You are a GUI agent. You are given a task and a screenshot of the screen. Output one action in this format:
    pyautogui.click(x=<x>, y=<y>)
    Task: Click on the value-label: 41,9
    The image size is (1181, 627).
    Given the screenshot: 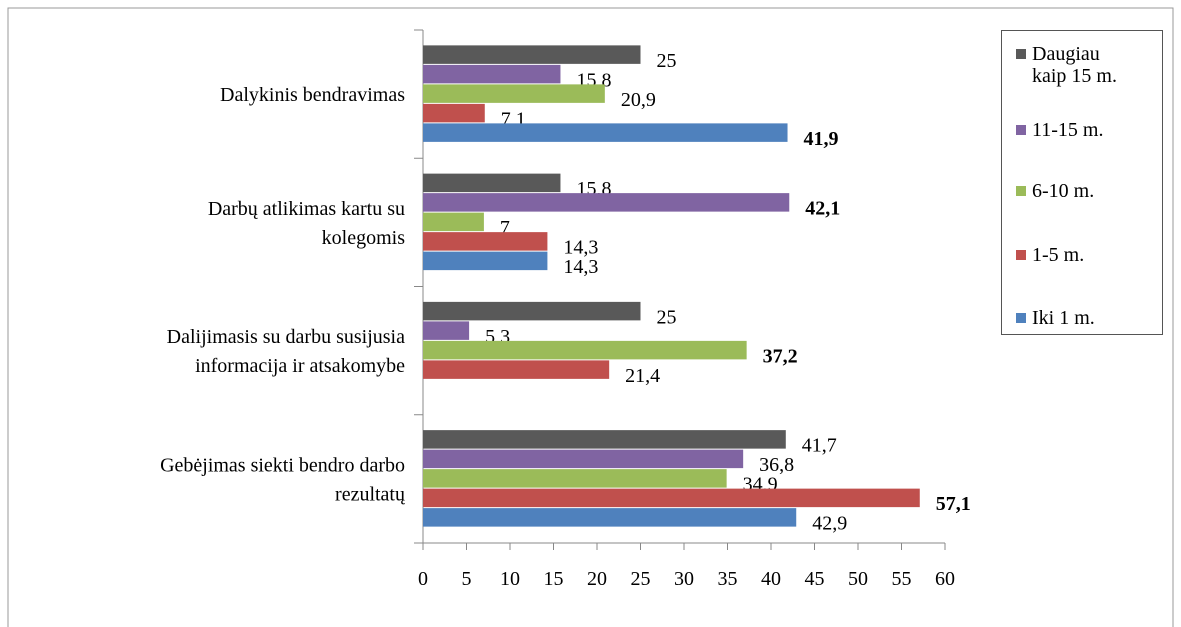 What is the action you would take?
    pyautogui.click(x=821, y=139)
    